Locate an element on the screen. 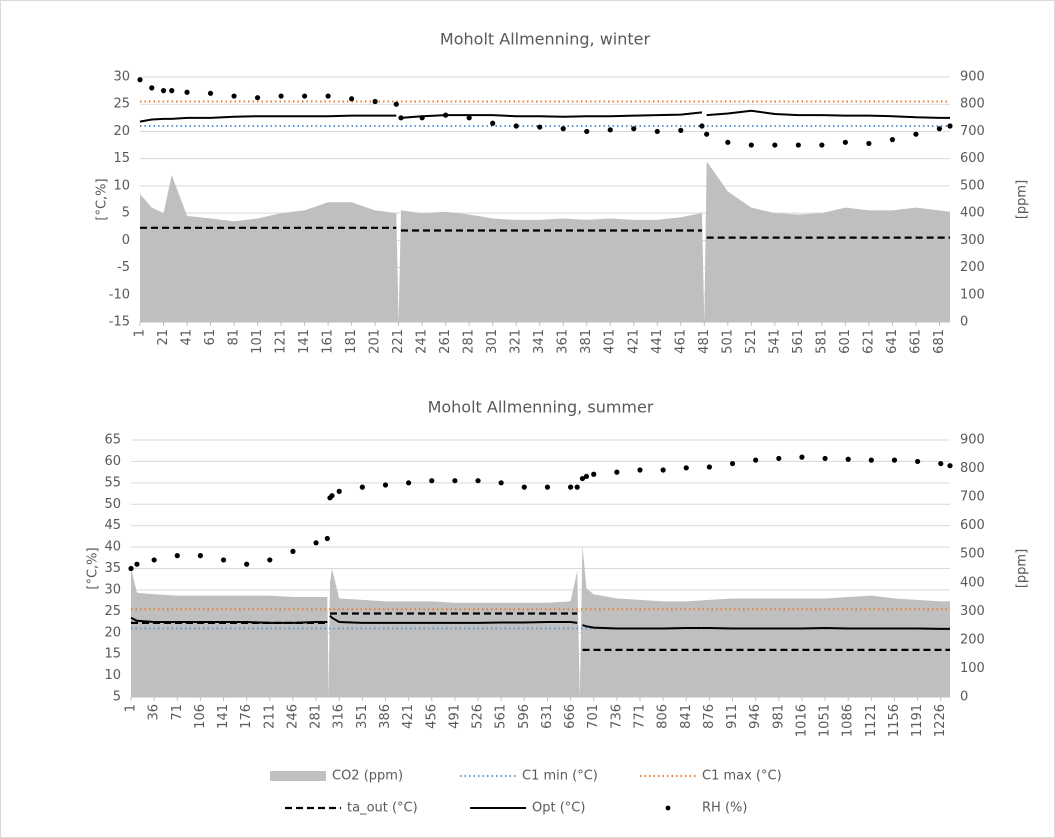  x-tick-label: 361 is located at coordinates (563, 341).